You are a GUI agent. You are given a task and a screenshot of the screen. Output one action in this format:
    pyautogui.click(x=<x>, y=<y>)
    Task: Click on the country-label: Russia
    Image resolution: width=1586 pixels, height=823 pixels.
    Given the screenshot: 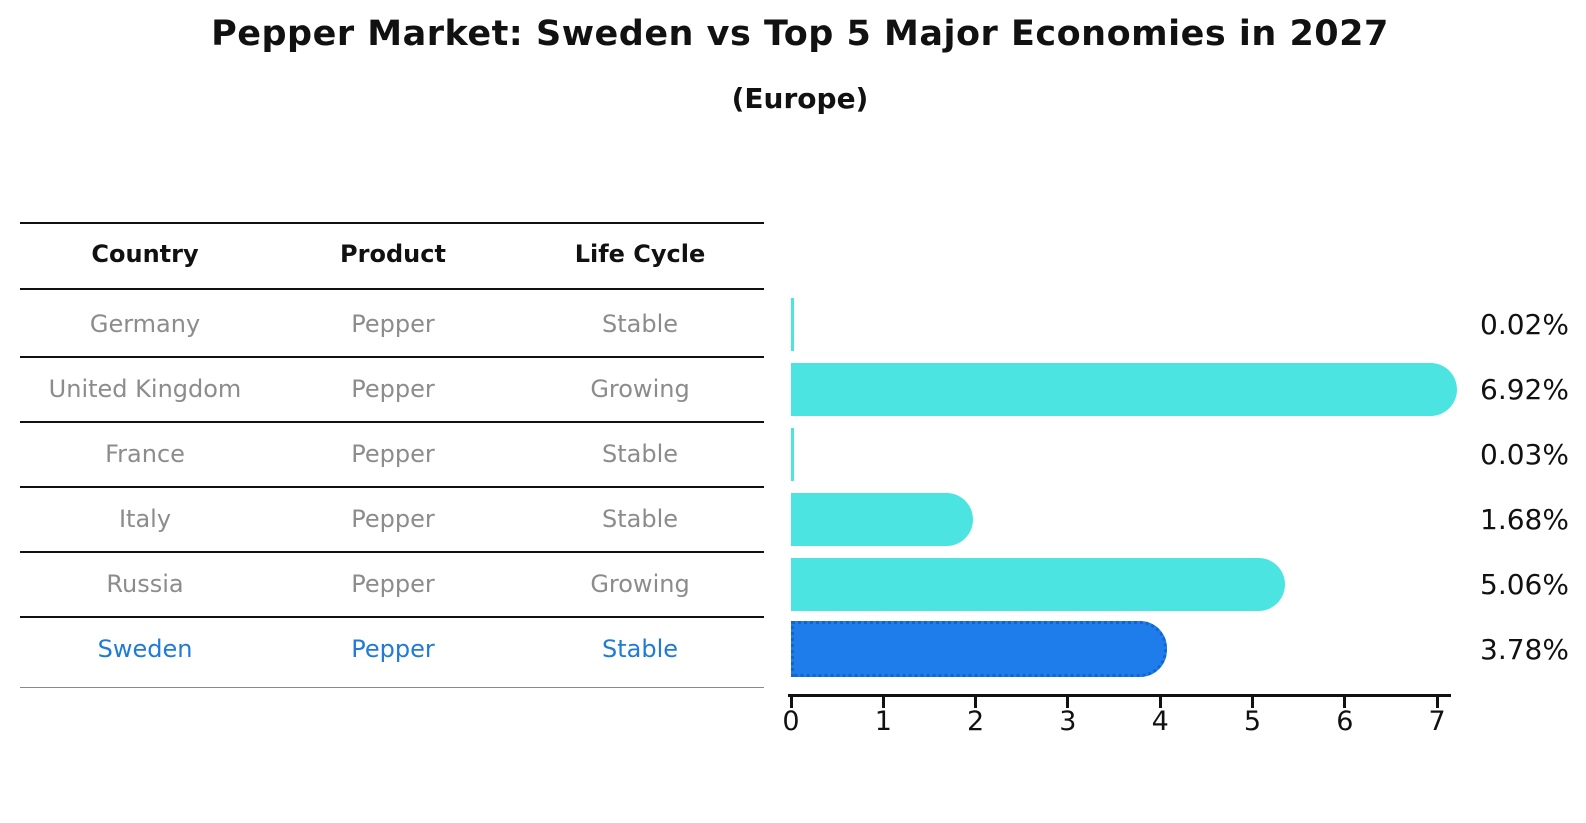 What is the action you would take?
    pyautogui.click(x=145, y=584)
    